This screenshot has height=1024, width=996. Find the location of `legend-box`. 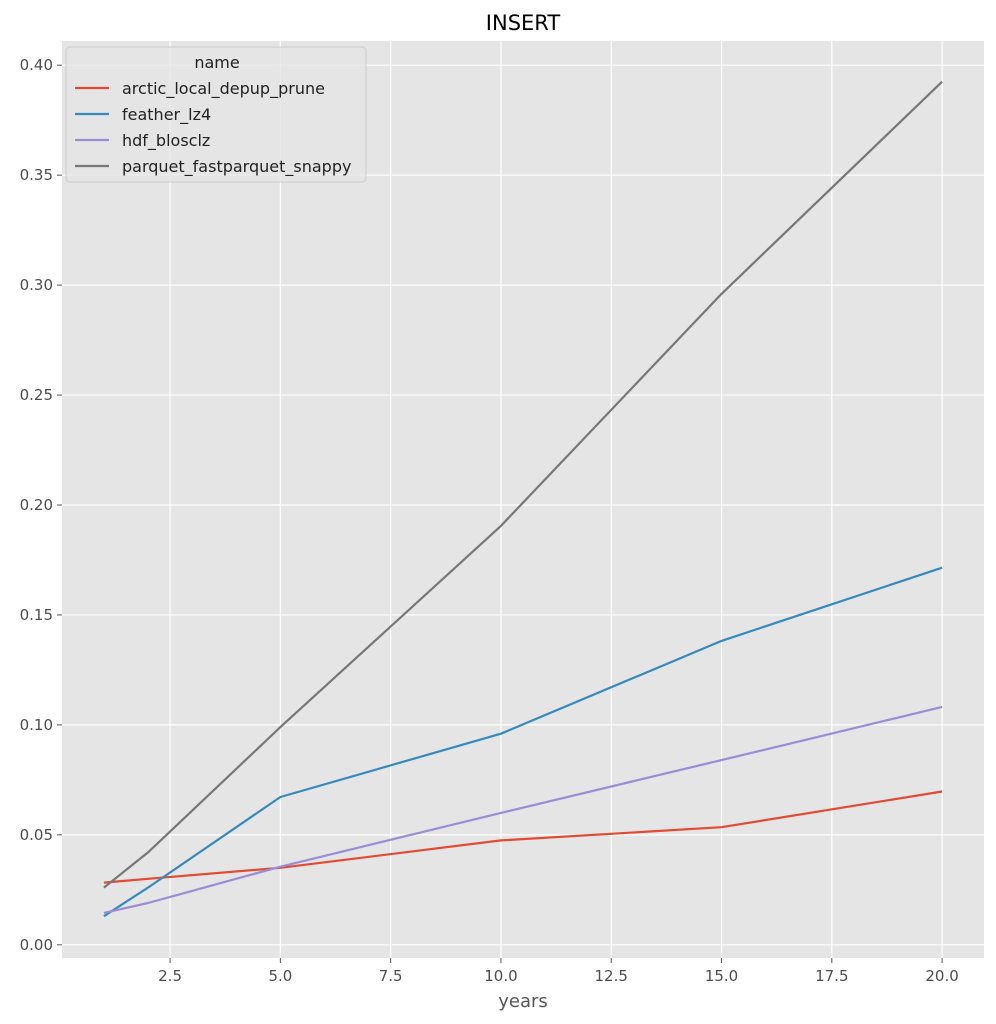

legend-box is located at coordinates (216, 114).